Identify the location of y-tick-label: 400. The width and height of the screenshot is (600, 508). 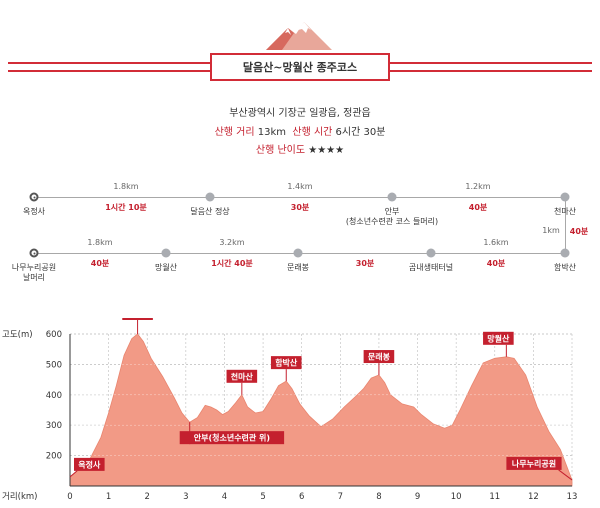
(54, 396).